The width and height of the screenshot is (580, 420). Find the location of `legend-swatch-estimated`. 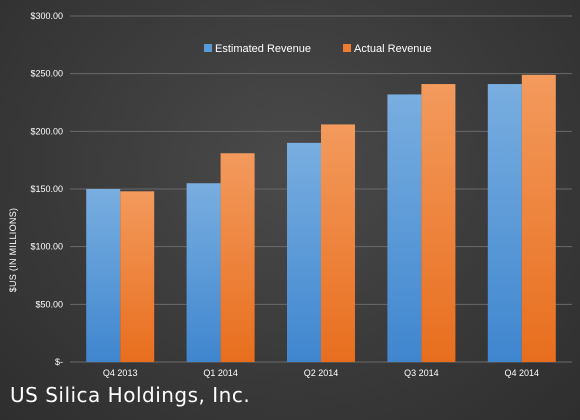

legend-swatch-estimated is located at coordinates (208, 48).